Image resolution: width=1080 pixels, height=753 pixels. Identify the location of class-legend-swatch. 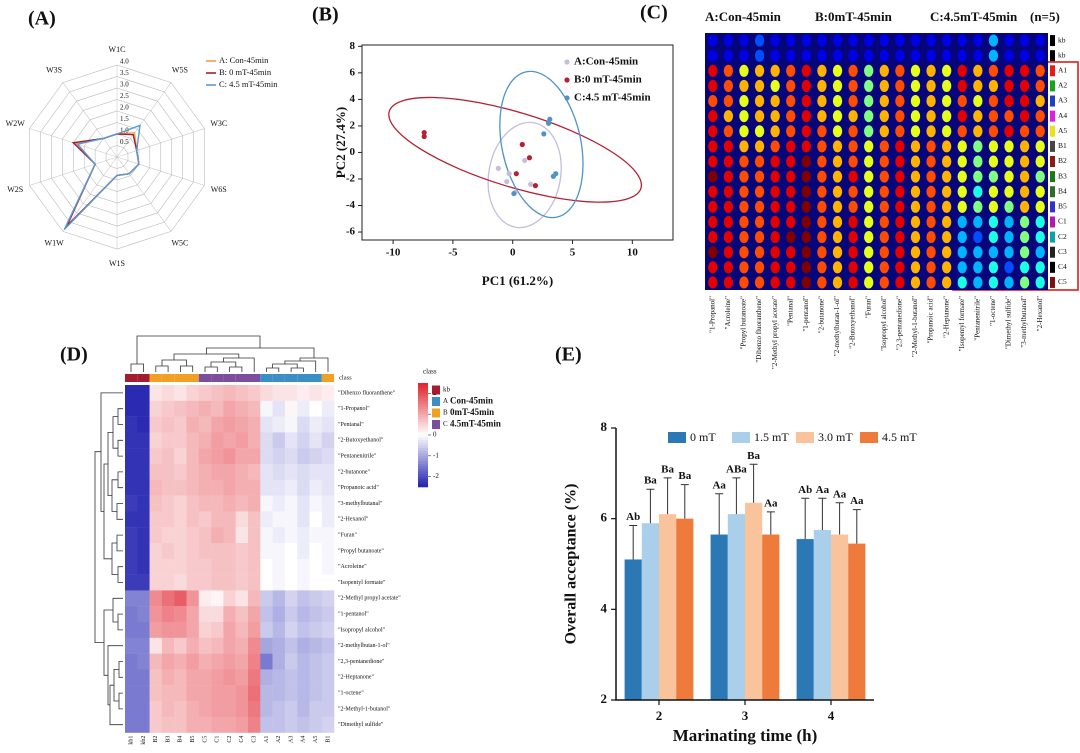
(436, 401).